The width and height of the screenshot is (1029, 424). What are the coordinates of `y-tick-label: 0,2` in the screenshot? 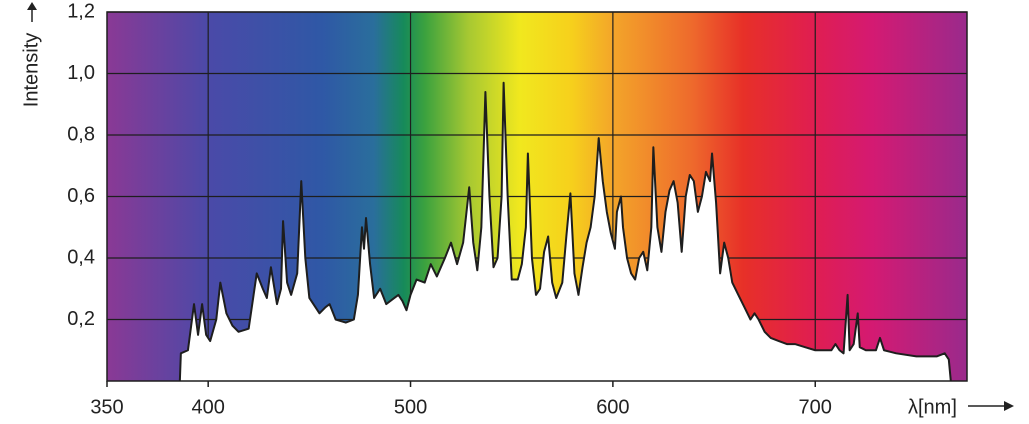 It's located at (81, 319).